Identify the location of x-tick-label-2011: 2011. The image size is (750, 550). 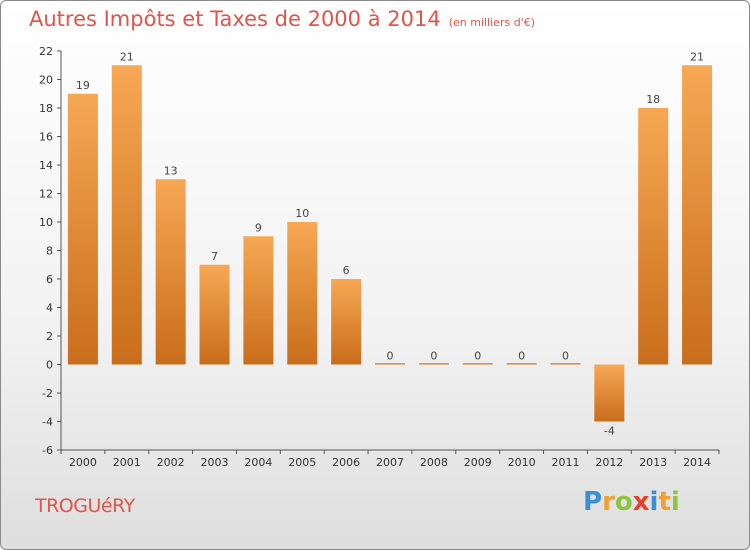
(565, 462).